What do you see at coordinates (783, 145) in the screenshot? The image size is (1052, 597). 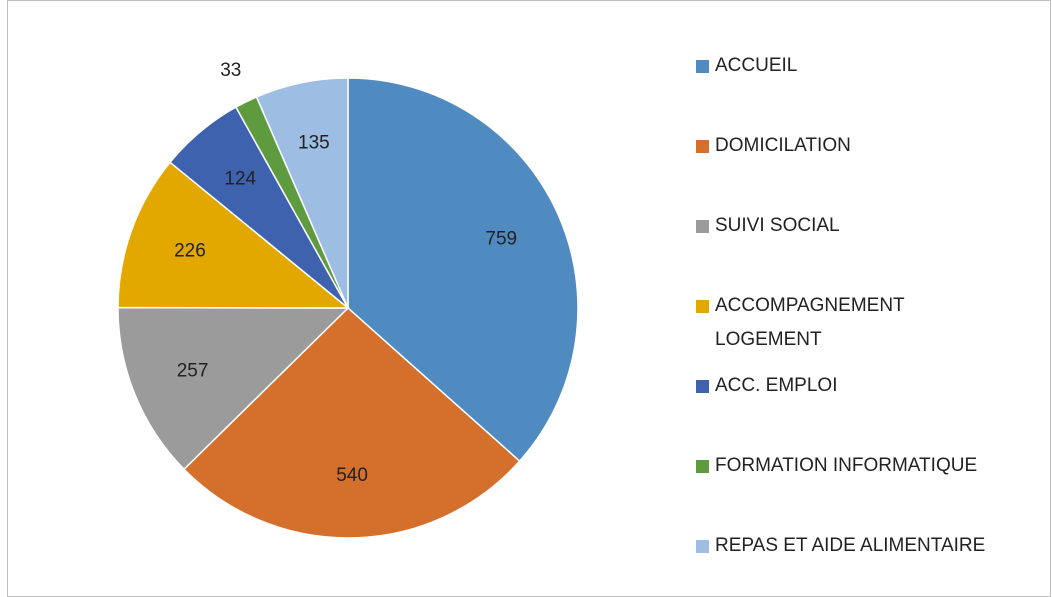 I see `legend-label: DOMICILATION` at bounding box center [783, 145].